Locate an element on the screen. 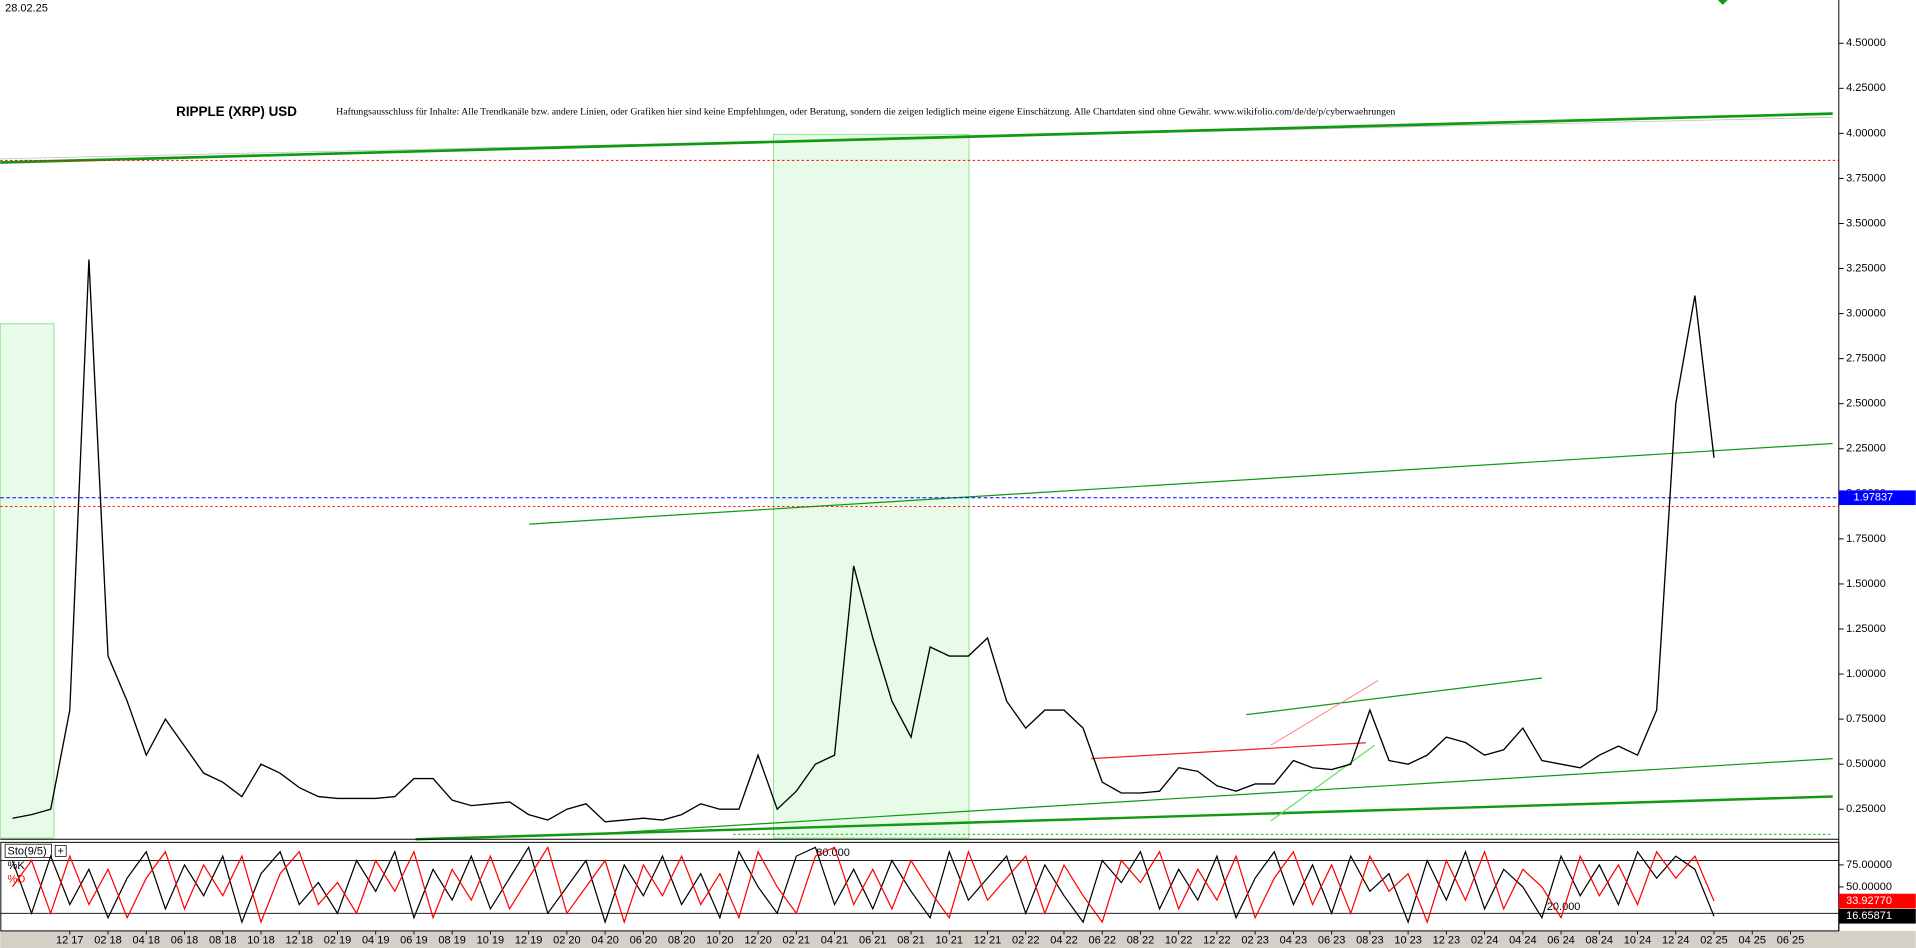 The width and height of the screenshot is (1916, 948). x-tick-label: 08 24 is located at coordinates (1600, 941).